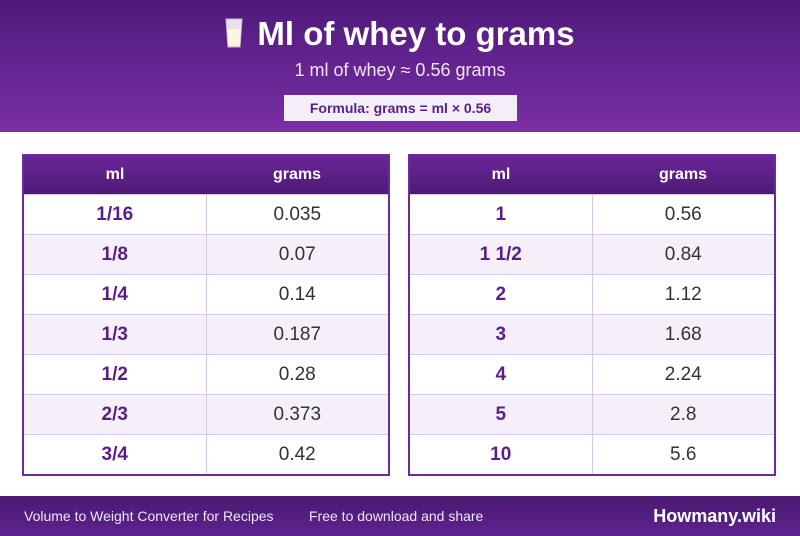 The width and height of the screenshot is (800, 536). What do you see at coordinates (501, 454) in the screenshot?
I see `ml-cell: 10` at bounding box center [501, 454].